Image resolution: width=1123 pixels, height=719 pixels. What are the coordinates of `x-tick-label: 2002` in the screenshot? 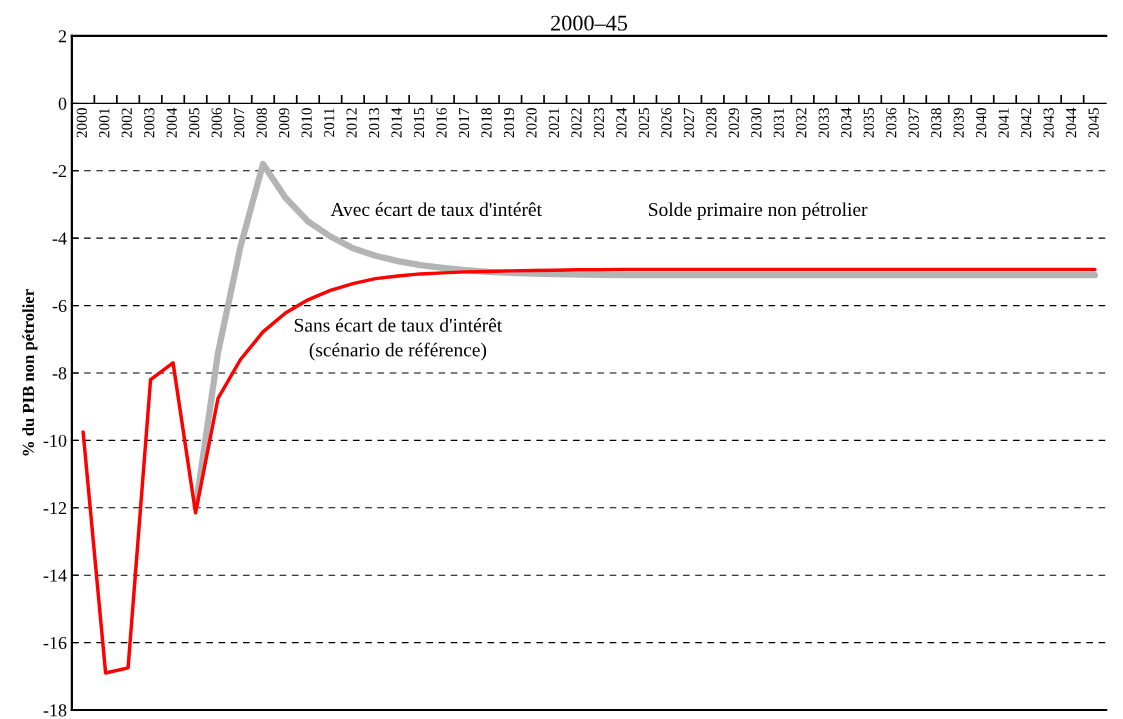 It's located at (126, 123).